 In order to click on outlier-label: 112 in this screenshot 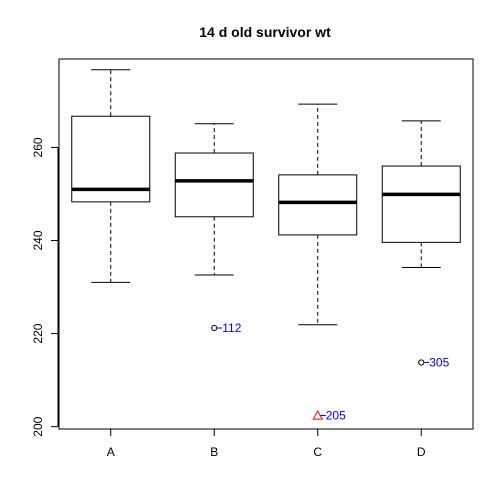, I will do `click(231, 328)`.